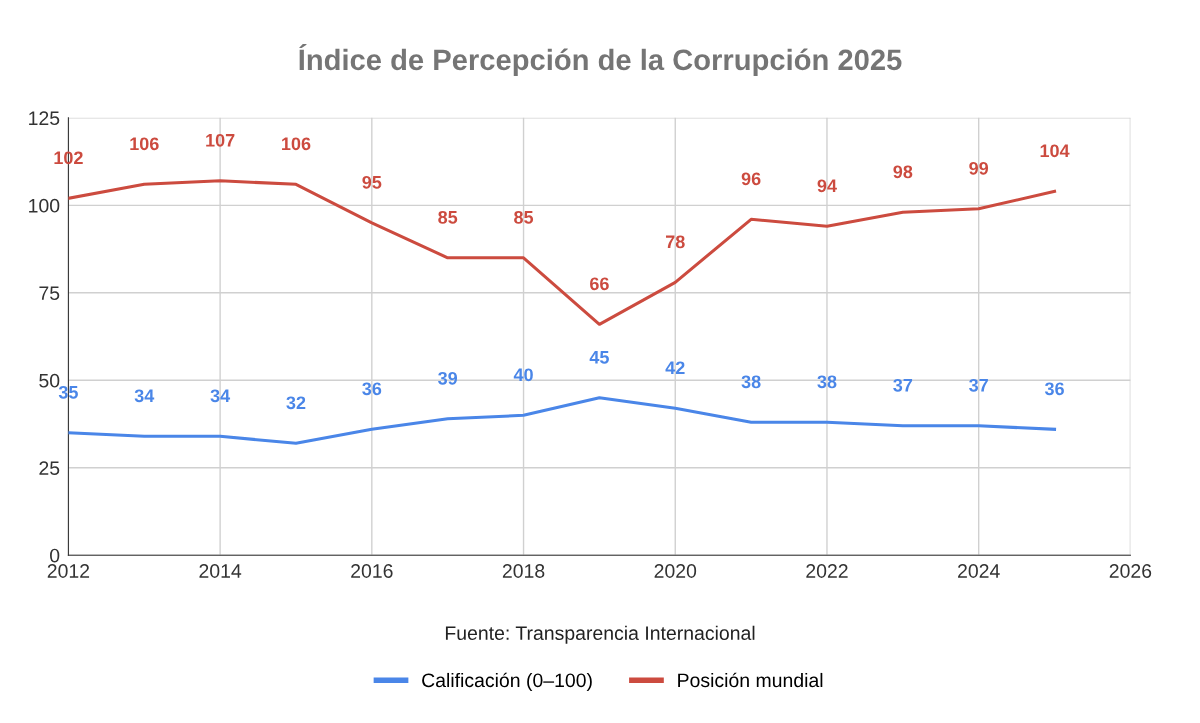 This screenshot has height=723, width=1200. Describe the element at coordinates (220, 571) in the screenshot. I see `x-tick-label: 2014` at that location.